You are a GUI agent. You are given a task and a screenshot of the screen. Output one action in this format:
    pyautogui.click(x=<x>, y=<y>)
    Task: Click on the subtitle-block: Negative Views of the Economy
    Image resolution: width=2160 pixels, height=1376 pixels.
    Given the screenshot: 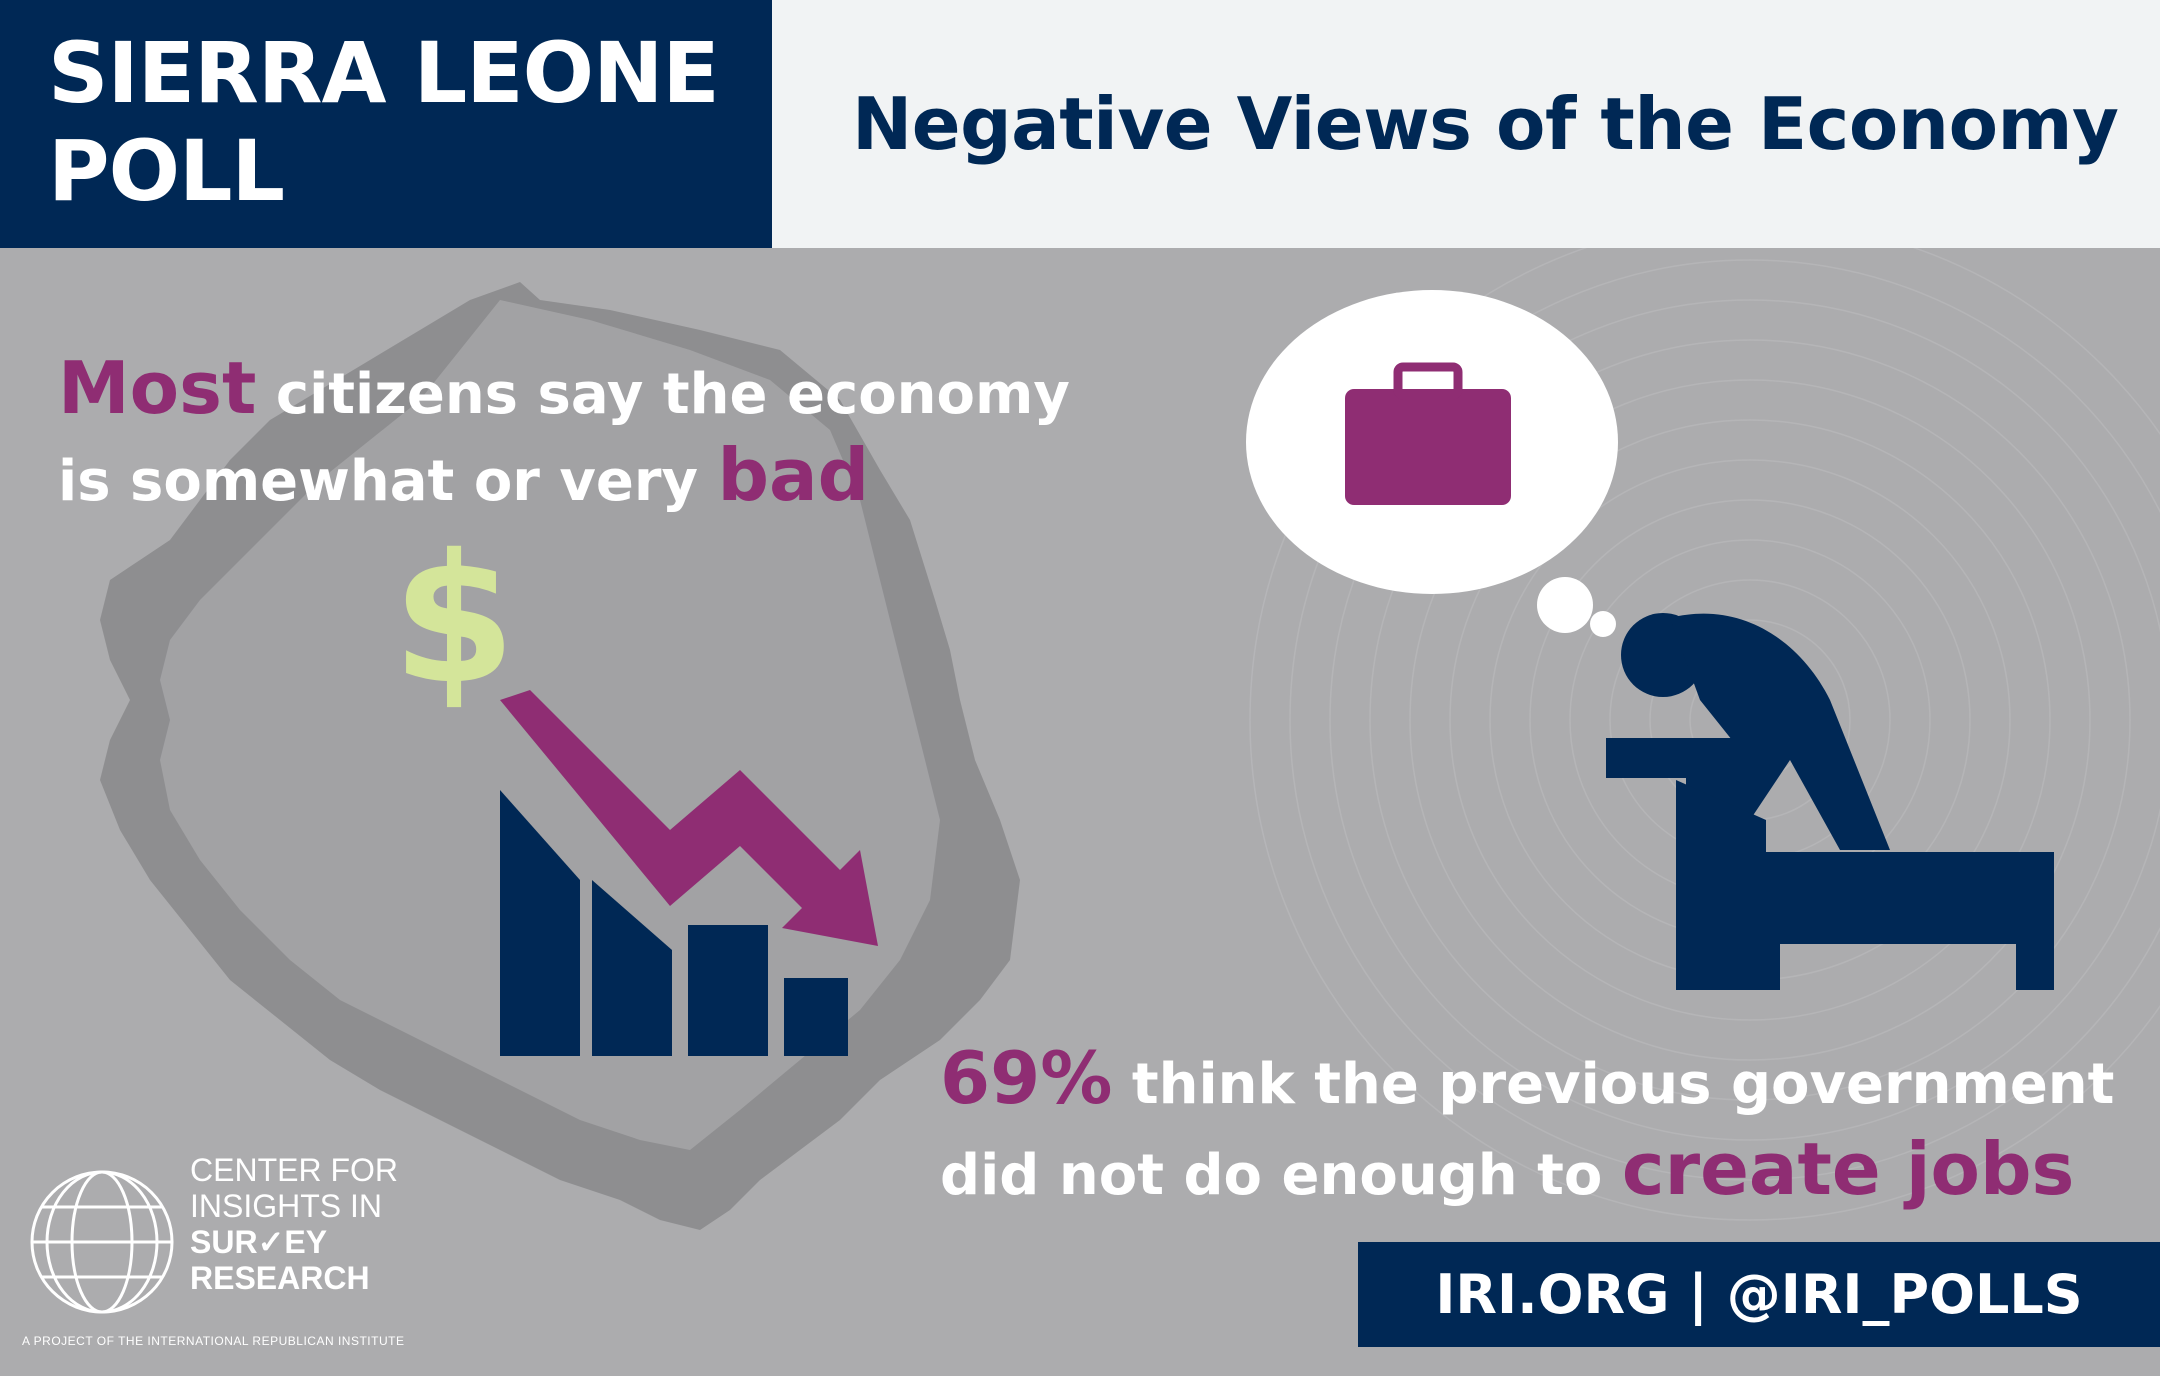 What is the action you would take?
    pyautogui.click(x=1466, y=124)
    